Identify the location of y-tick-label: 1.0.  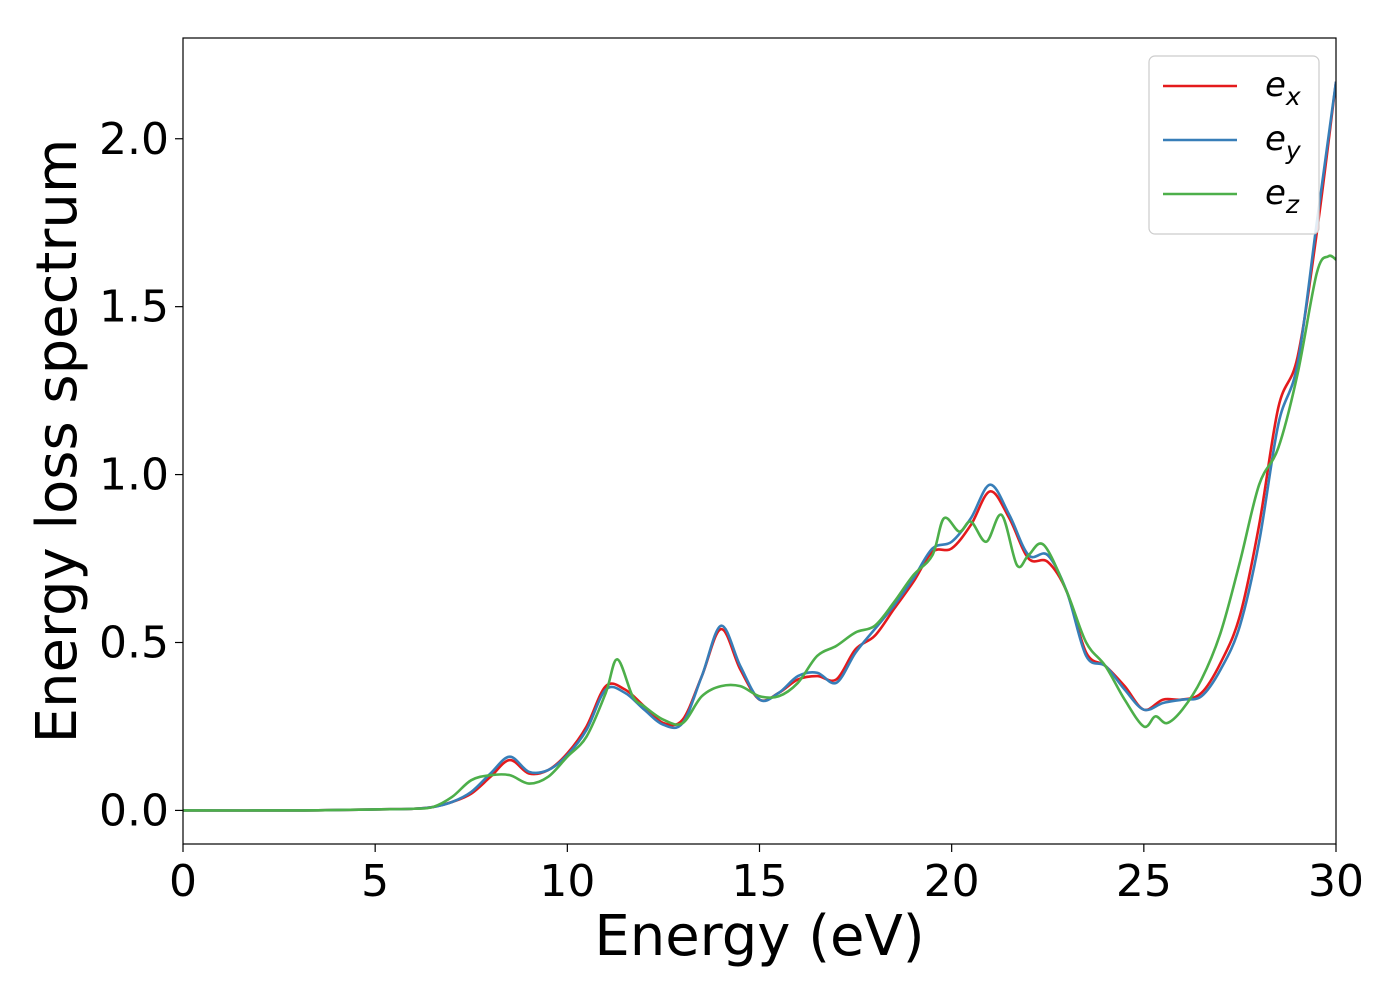
(134, 475).